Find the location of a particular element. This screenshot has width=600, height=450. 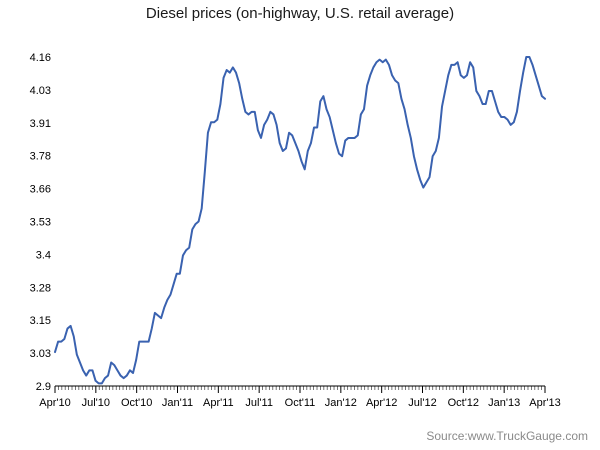

x-tick-label: Jul'11 is located at coordinates (259, 403).